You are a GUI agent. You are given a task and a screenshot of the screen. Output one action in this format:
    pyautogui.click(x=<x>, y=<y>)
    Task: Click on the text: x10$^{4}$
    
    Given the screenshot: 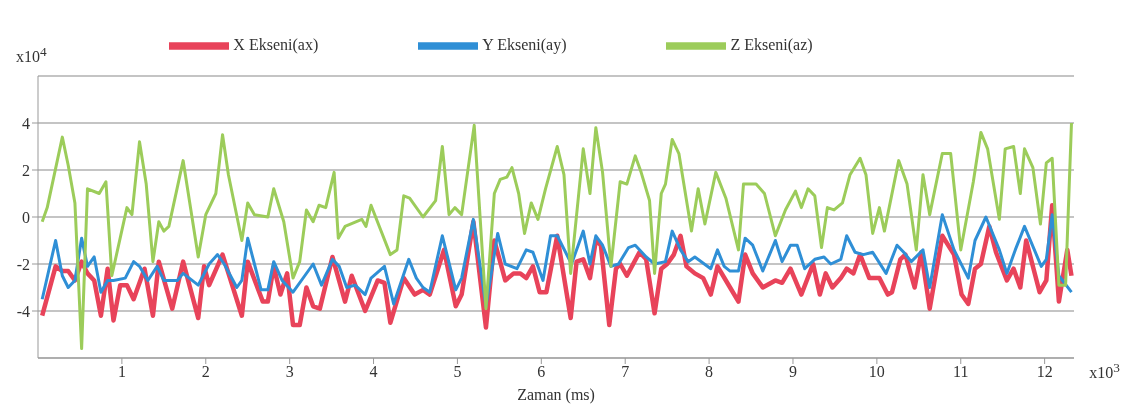 What is the action you would take?
    pyautogui.click(x=31, y=55)
    